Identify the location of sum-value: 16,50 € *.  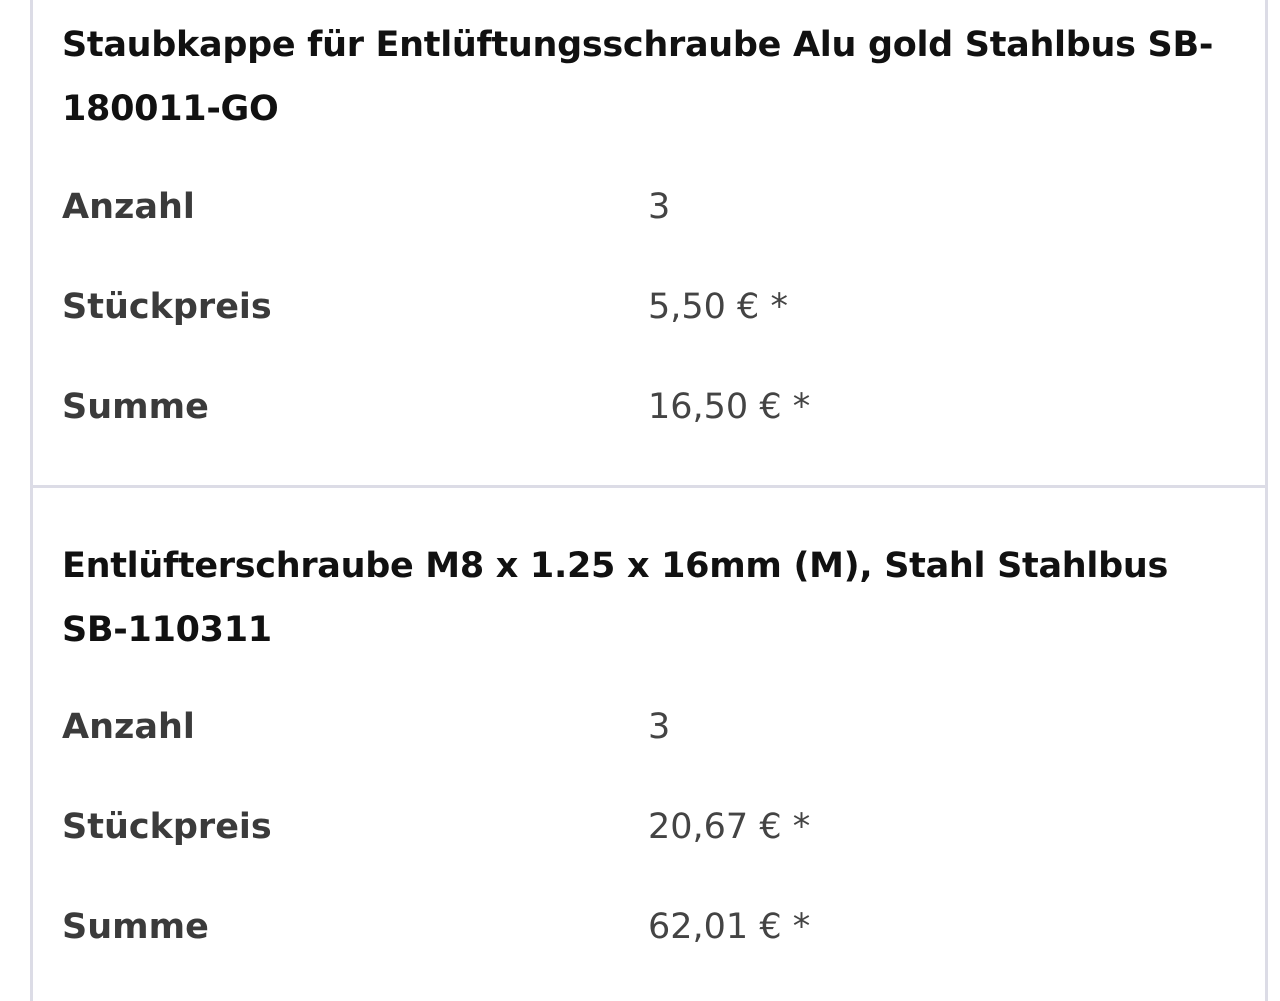
(729, 407).